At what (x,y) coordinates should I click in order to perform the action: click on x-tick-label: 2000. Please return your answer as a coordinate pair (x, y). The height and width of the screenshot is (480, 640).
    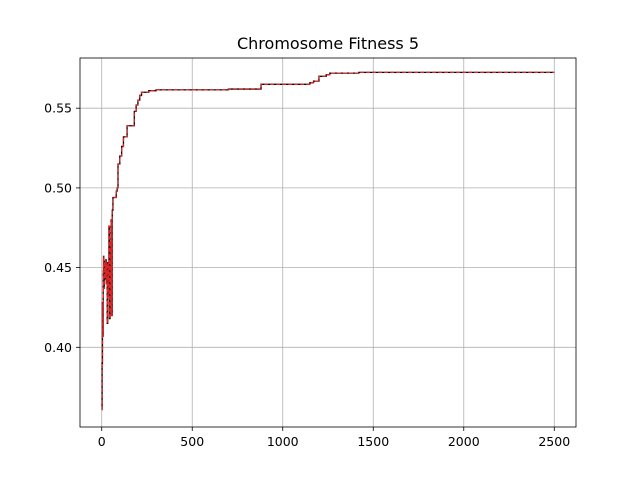
    Looking at the image, I should click on (464, 441).